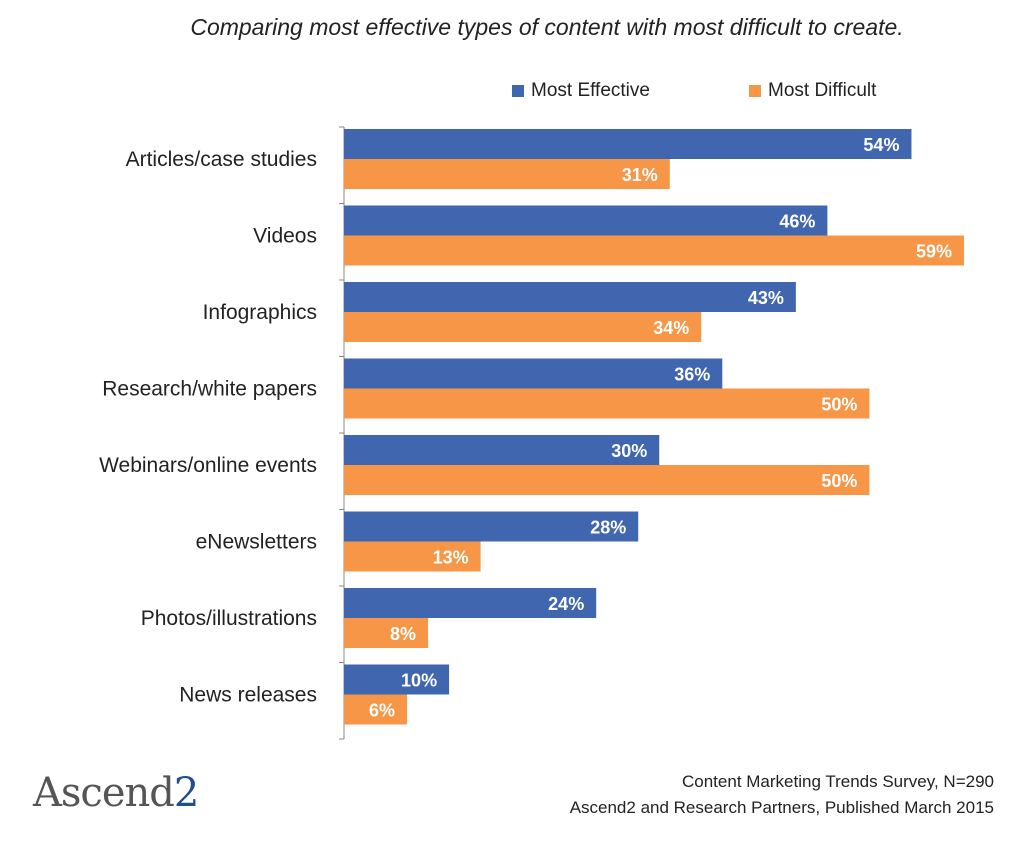  What do you see at coordinates (221, 159) in the screenshot?
I see `category-label: Articles/case studies` at bounding box center [221, 159].